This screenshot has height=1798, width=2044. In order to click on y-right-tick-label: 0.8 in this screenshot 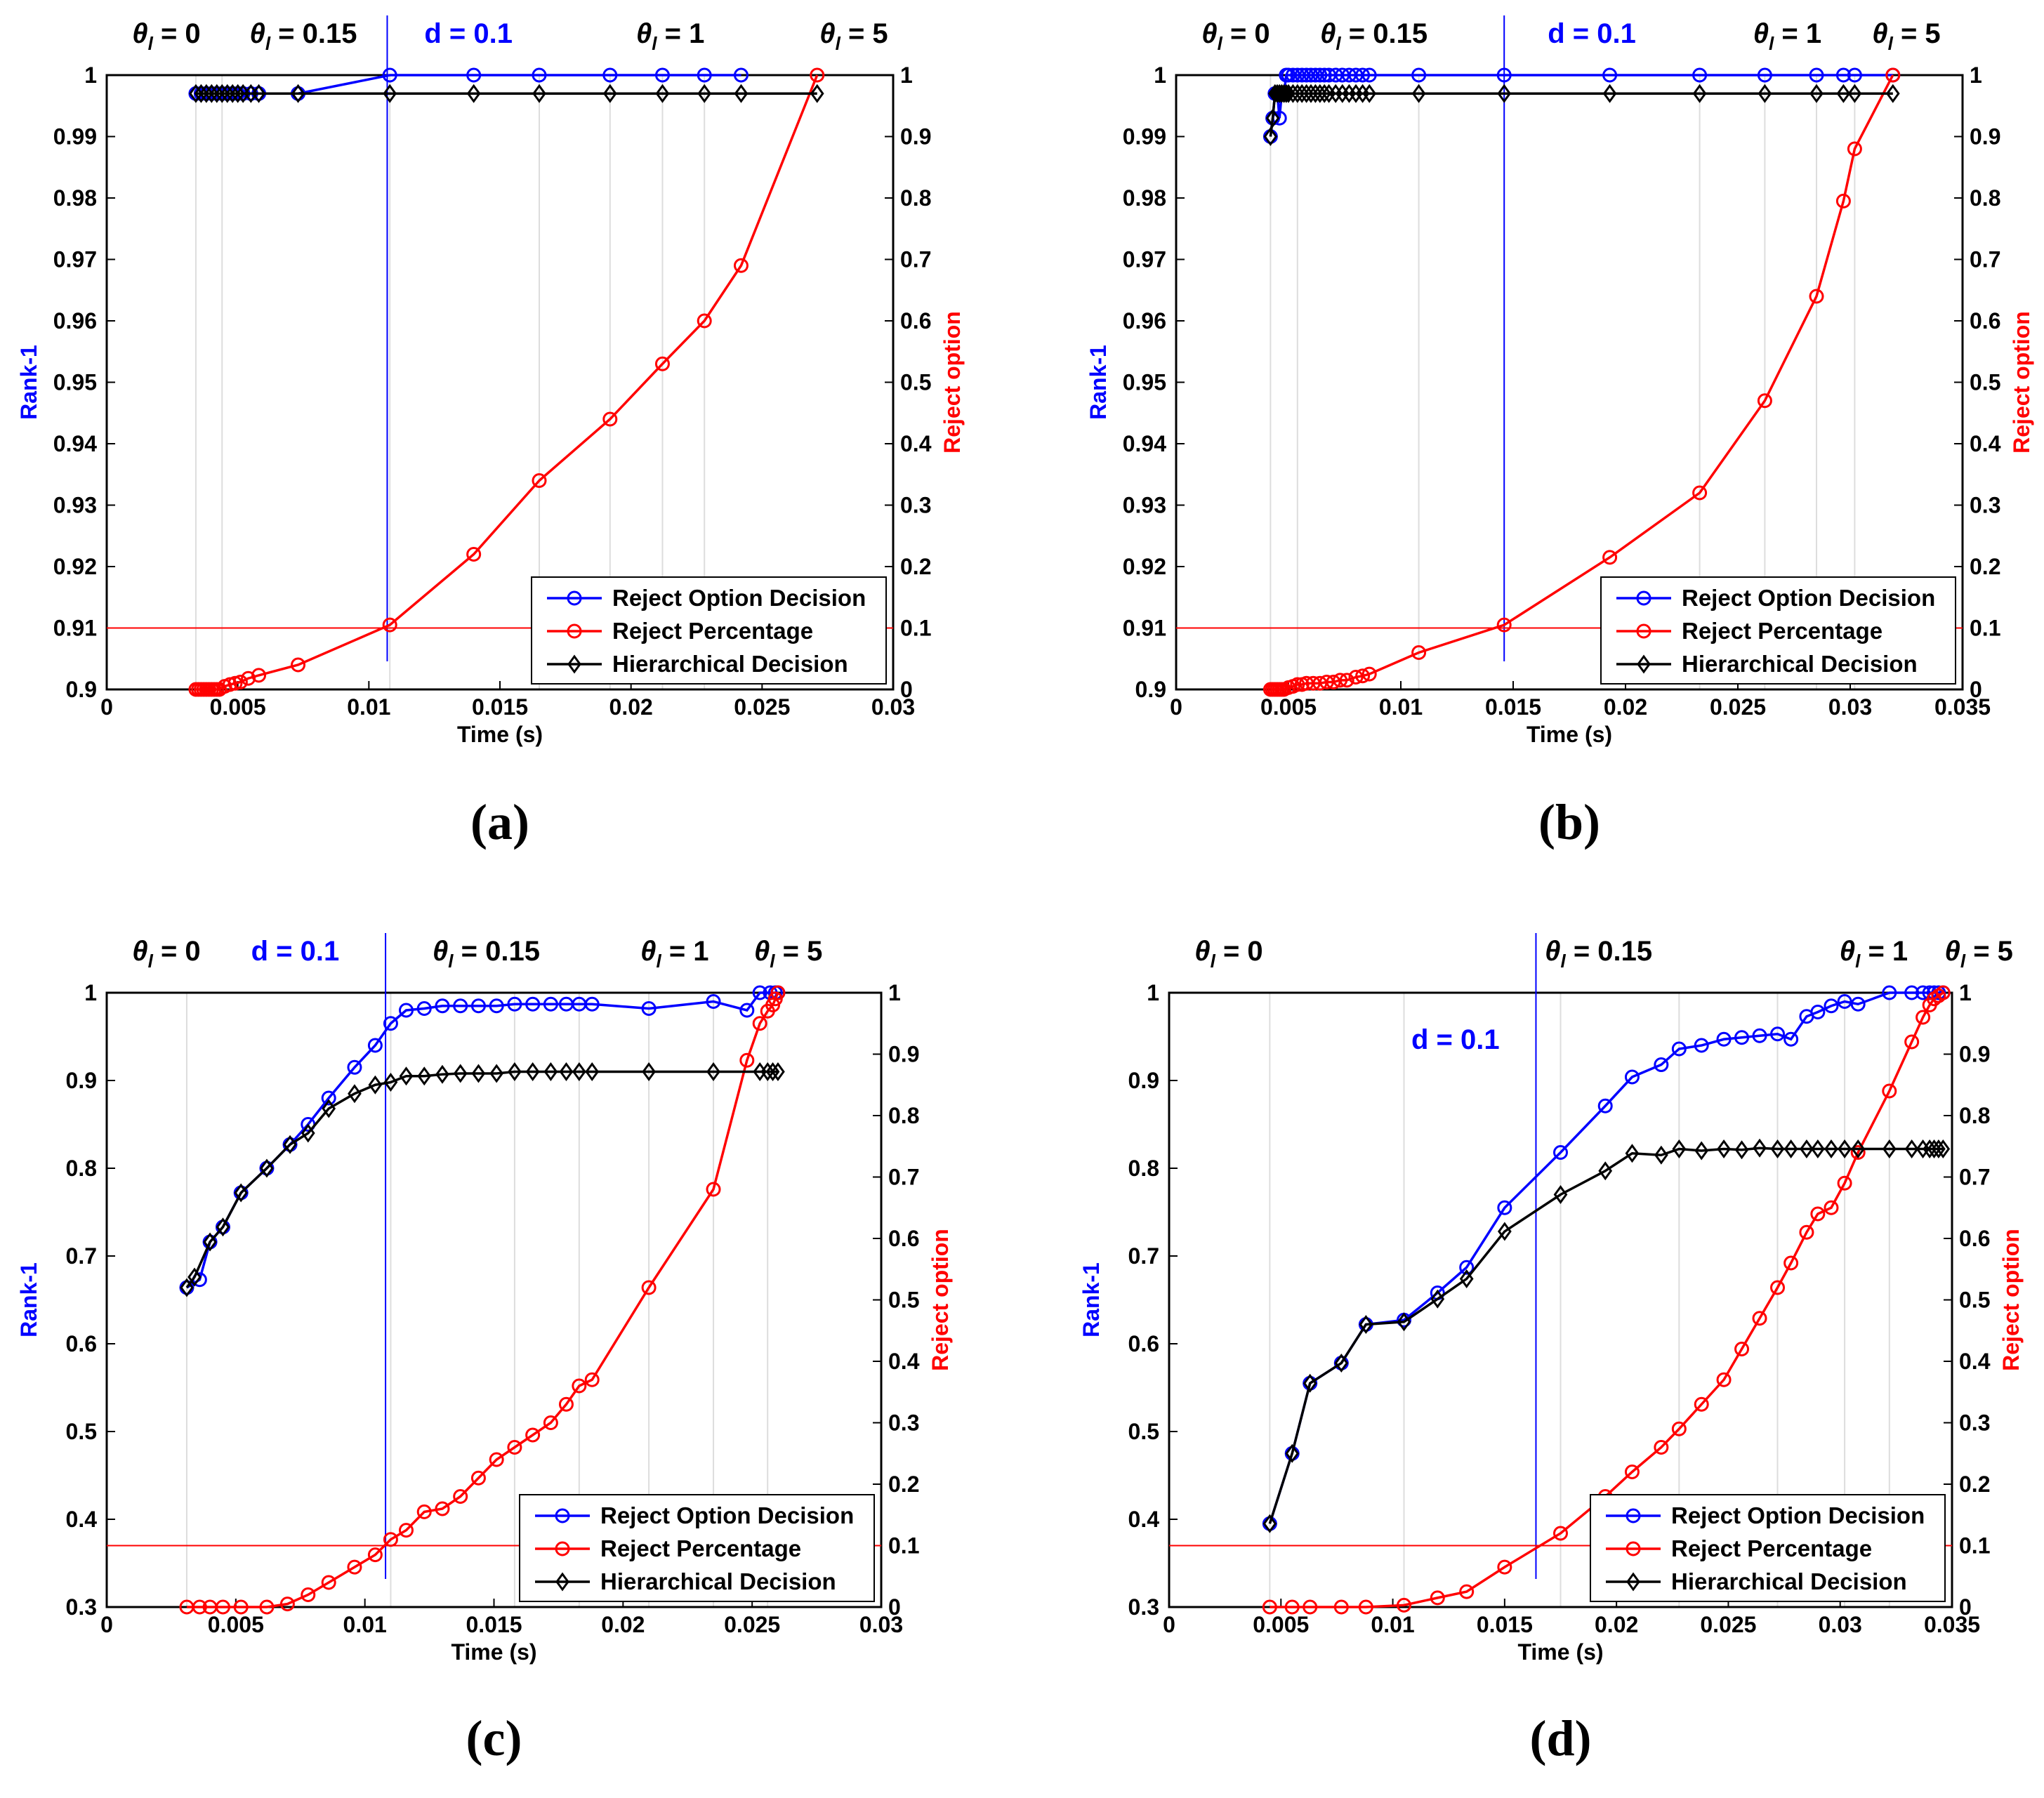, I will do `click(1974, 1115)`.